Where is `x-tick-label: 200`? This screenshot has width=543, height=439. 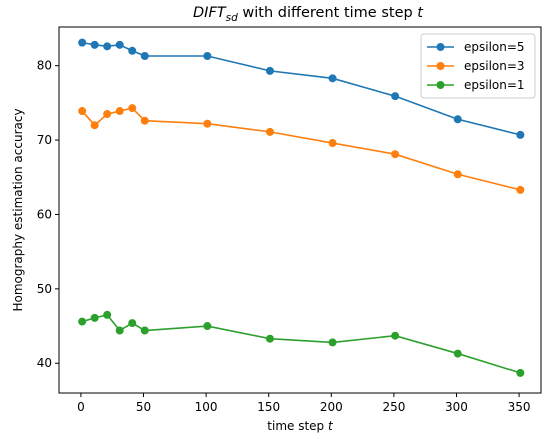
x-tick-label: 200 is located at coordinates (331, 407).